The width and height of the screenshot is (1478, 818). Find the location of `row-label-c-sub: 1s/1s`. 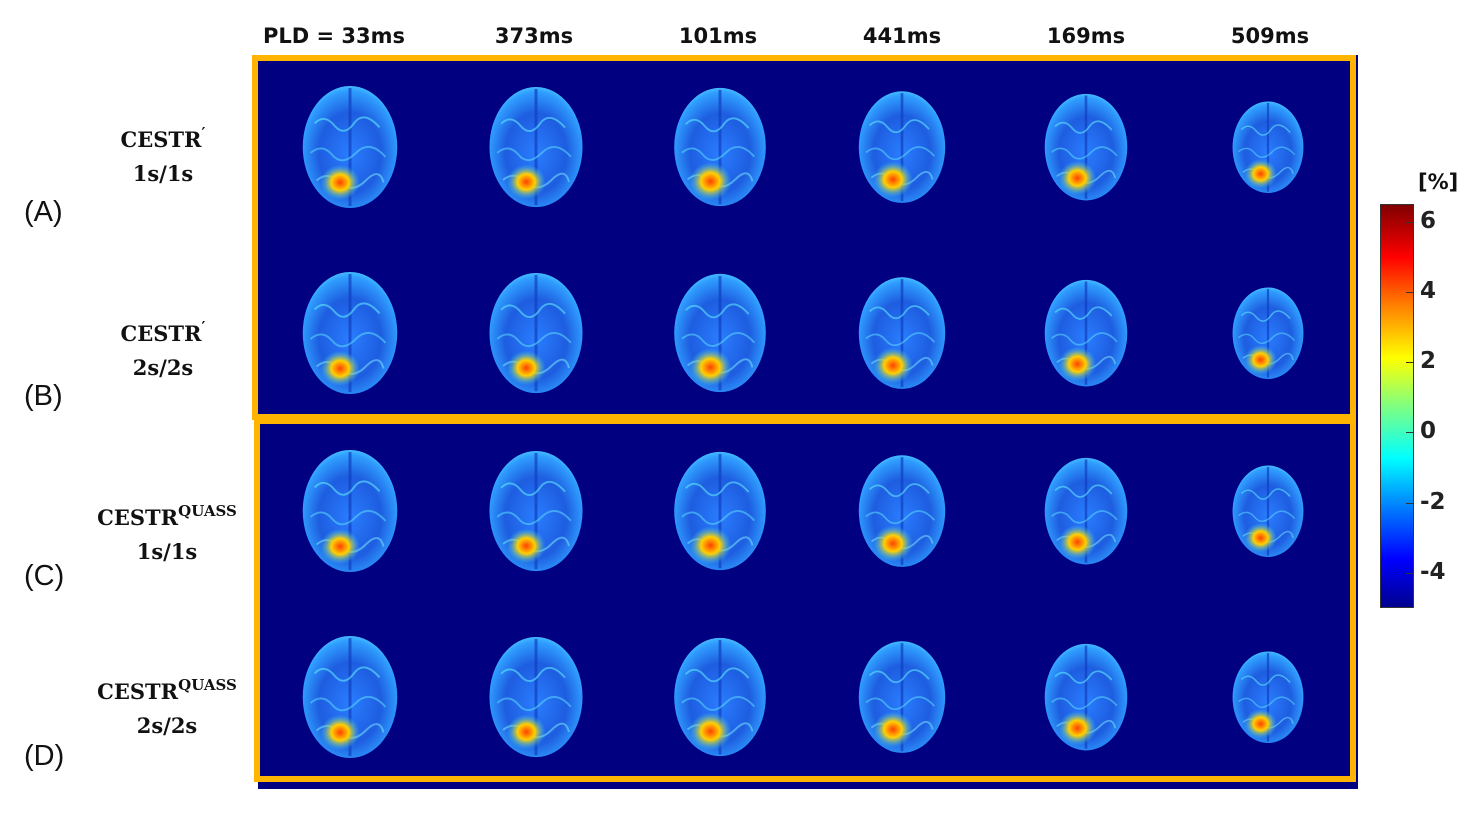

row-label-c-sub: 1s/1s is located at coordinates (167, 551).